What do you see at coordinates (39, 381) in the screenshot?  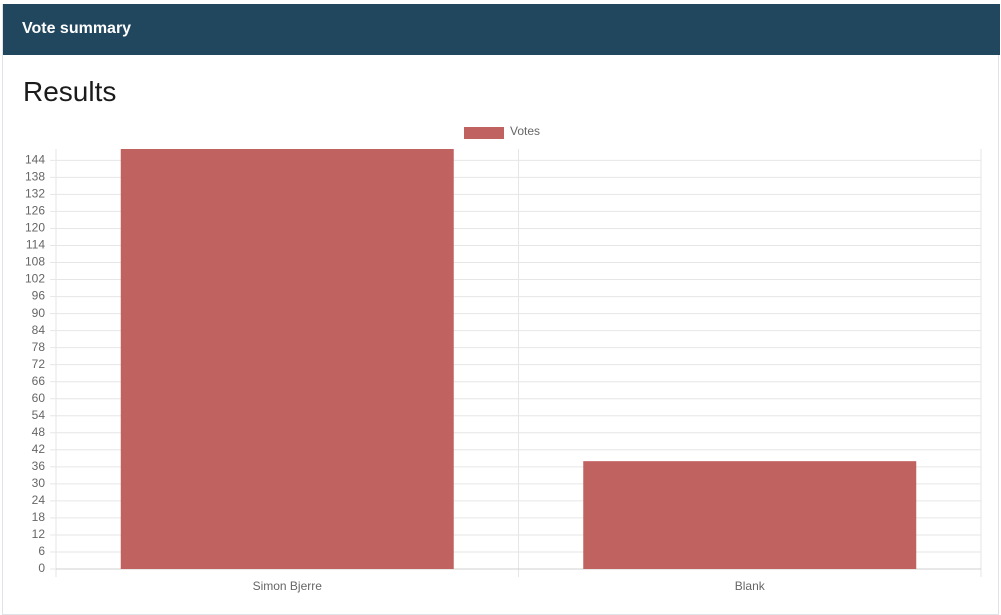 I see `y-tick-label: 66` at bounding box center [39, 381].